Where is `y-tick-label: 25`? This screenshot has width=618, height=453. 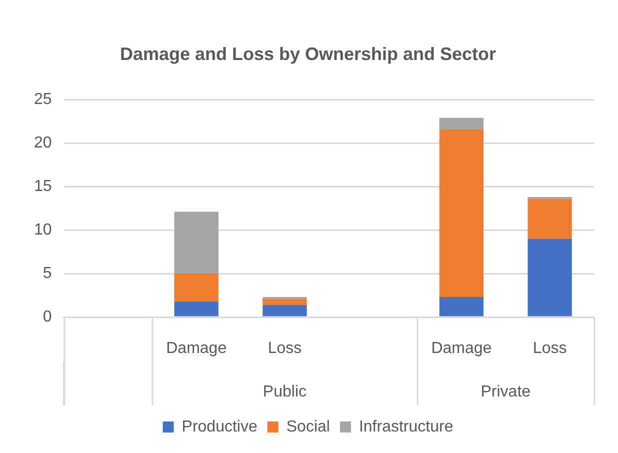
y-tick-label: 25 is located at coordinates (43, 99).